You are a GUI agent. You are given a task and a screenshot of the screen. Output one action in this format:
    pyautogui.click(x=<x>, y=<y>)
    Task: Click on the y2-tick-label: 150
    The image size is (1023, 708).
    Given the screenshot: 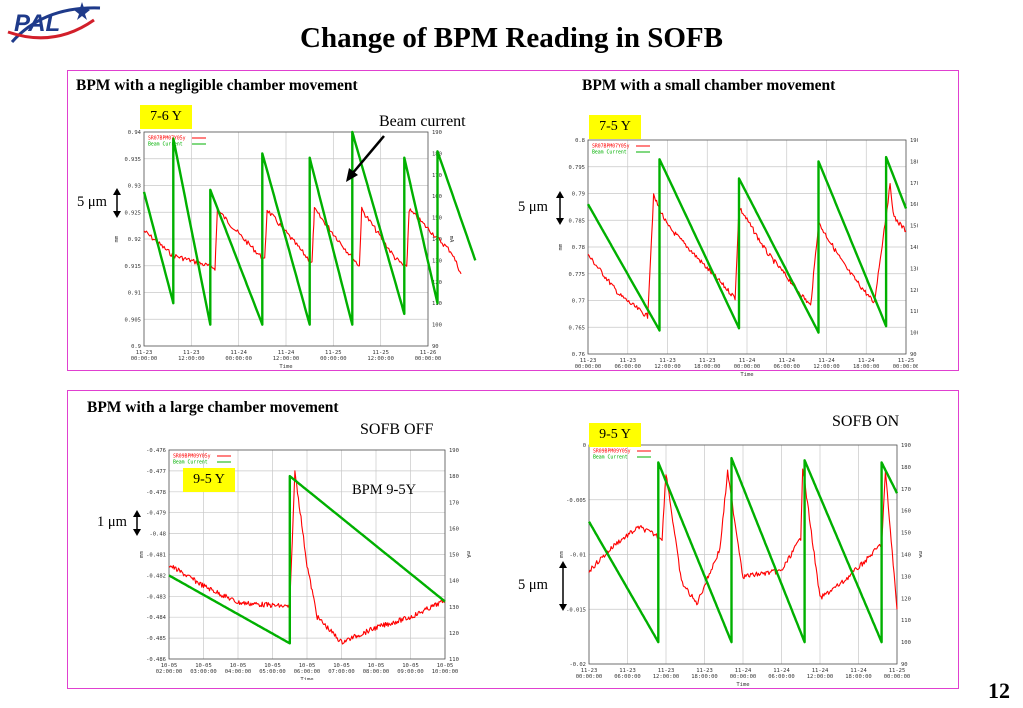 What is the action you would take?
    pyautogui.click(x=914, y=227)
    